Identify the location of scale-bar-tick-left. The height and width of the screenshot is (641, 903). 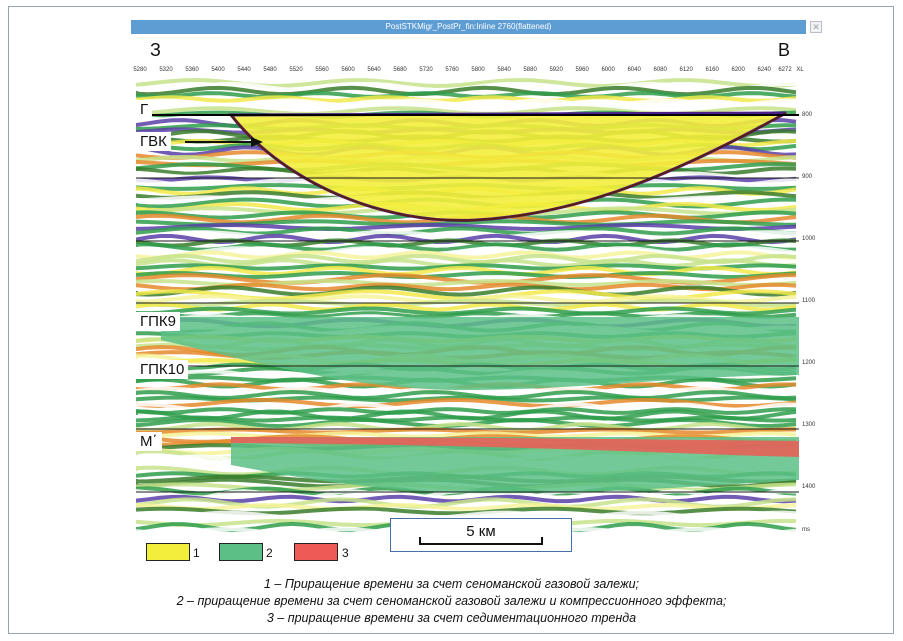
(420, 541).